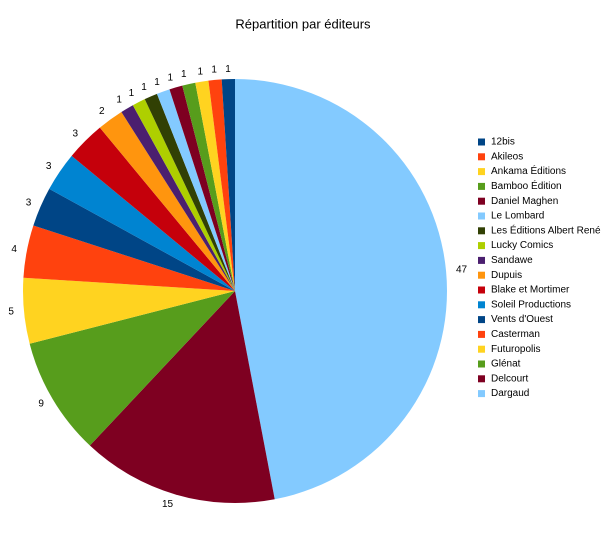 The width and height of the screenshot is (607, 535). Describe the element at coordinates (528, 170) in the screenshot. I see `legend-label: Ankama Éditions` at that location.